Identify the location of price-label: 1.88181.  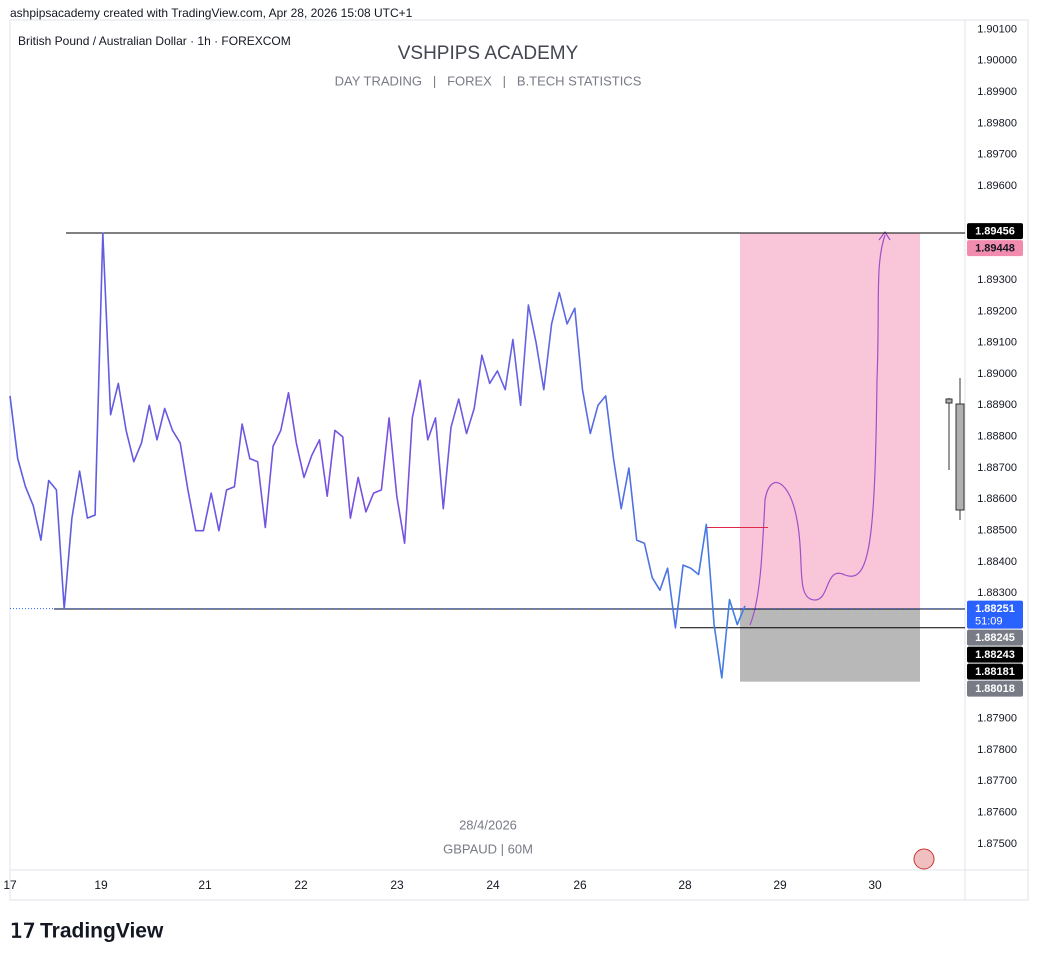
(995, 672).